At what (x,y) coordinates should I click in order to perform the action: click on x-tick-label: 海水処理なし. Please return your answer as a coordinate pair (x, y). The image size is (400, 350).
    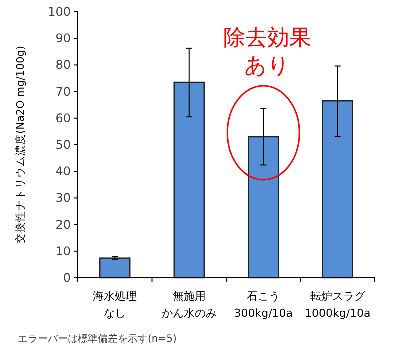
    Looking at the image, I should click on (115, 305).